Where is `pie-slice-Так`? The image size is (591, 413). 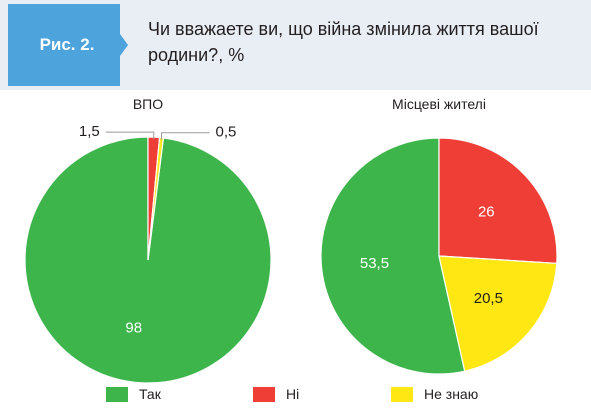
pie-slice-Так is located at coordinates (393, 256).